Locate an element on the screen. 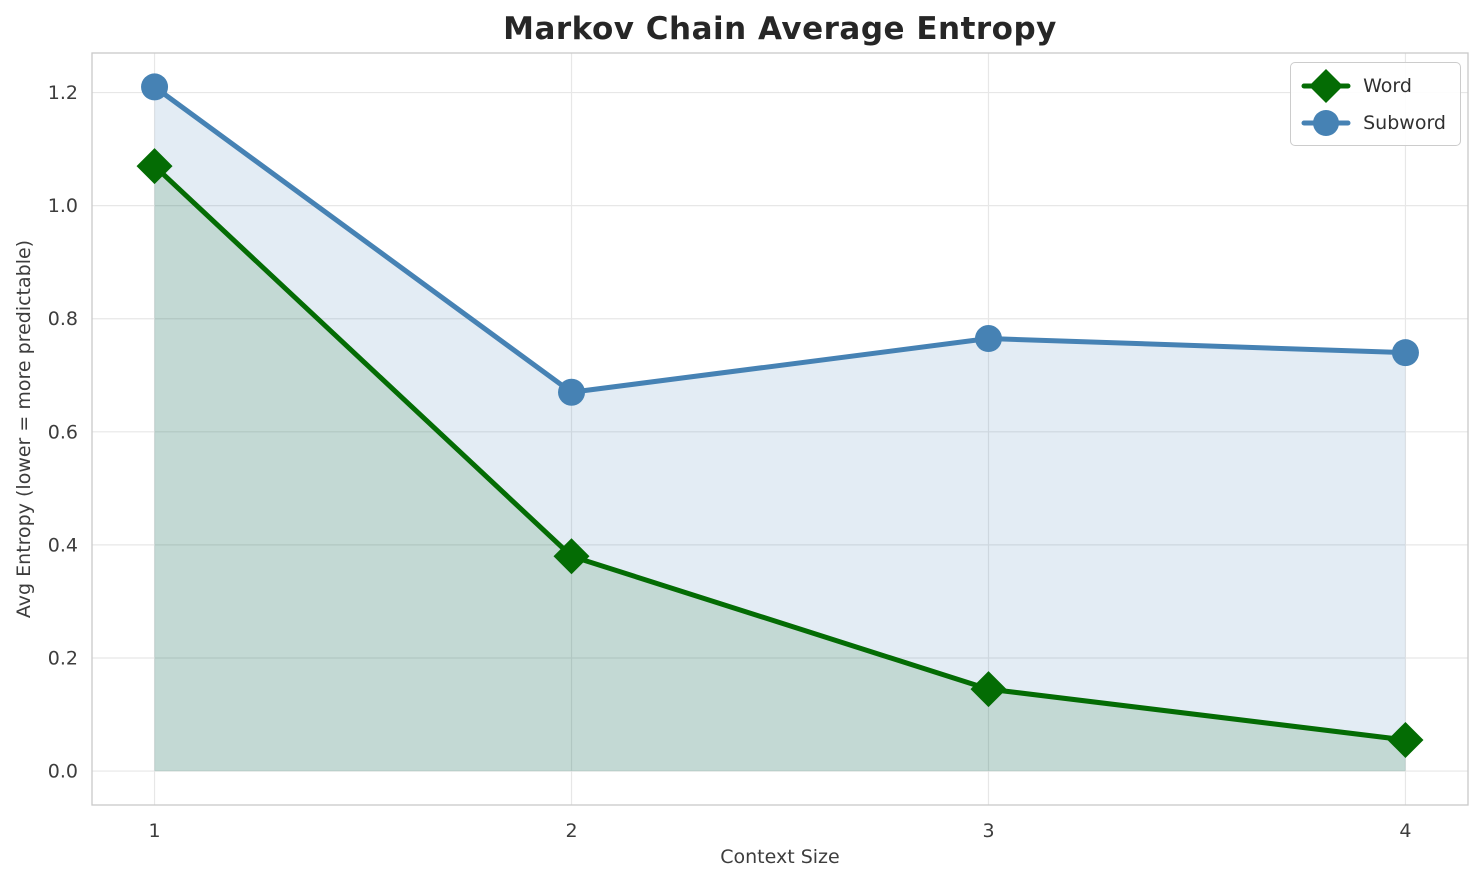 The height and width of the screenshot is (885, 1484). legend-item-word: Word is located at coordinates (1373, 85).